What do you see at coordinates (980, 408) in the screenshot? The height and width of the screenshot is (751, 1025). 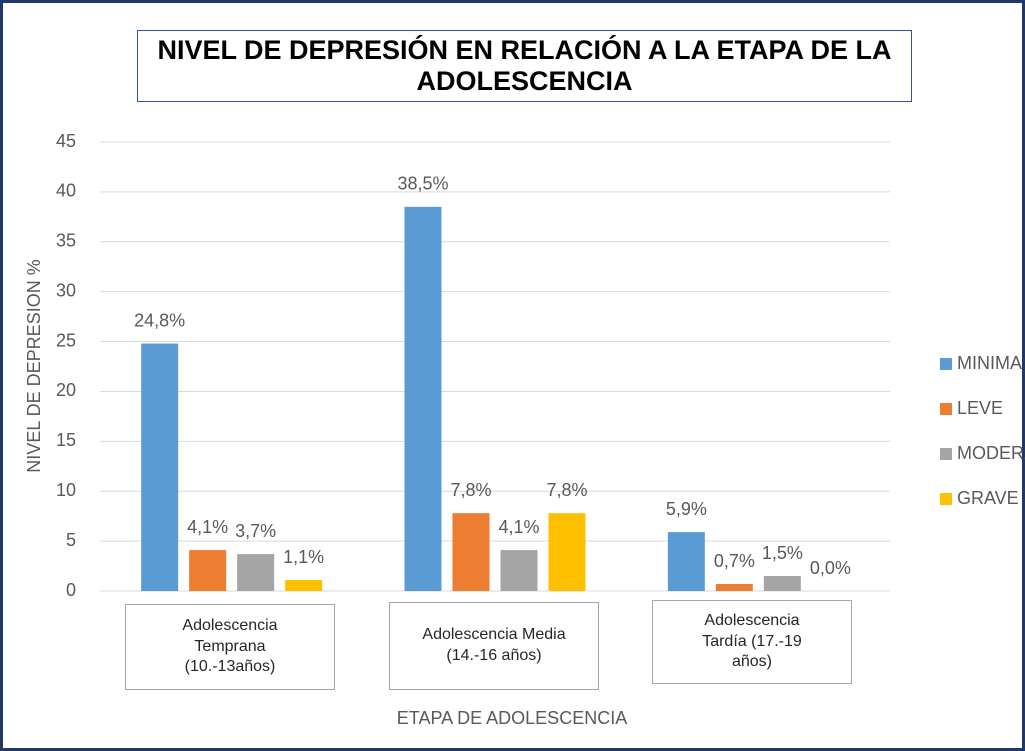 I see `legend-label: LEVE` at bounding box center [980, 408].